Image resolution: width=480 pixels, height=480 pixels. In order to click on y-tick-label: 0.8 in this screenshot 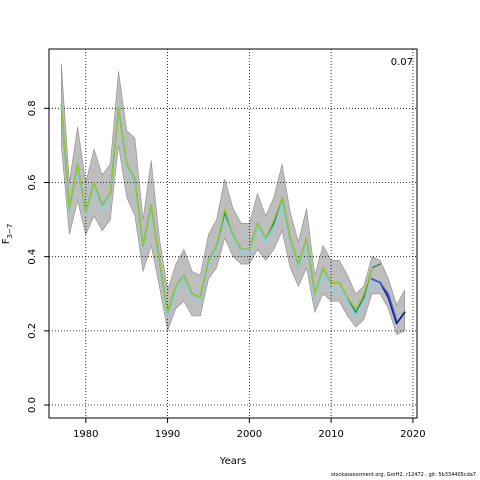, I will do `click(32, 108)`.